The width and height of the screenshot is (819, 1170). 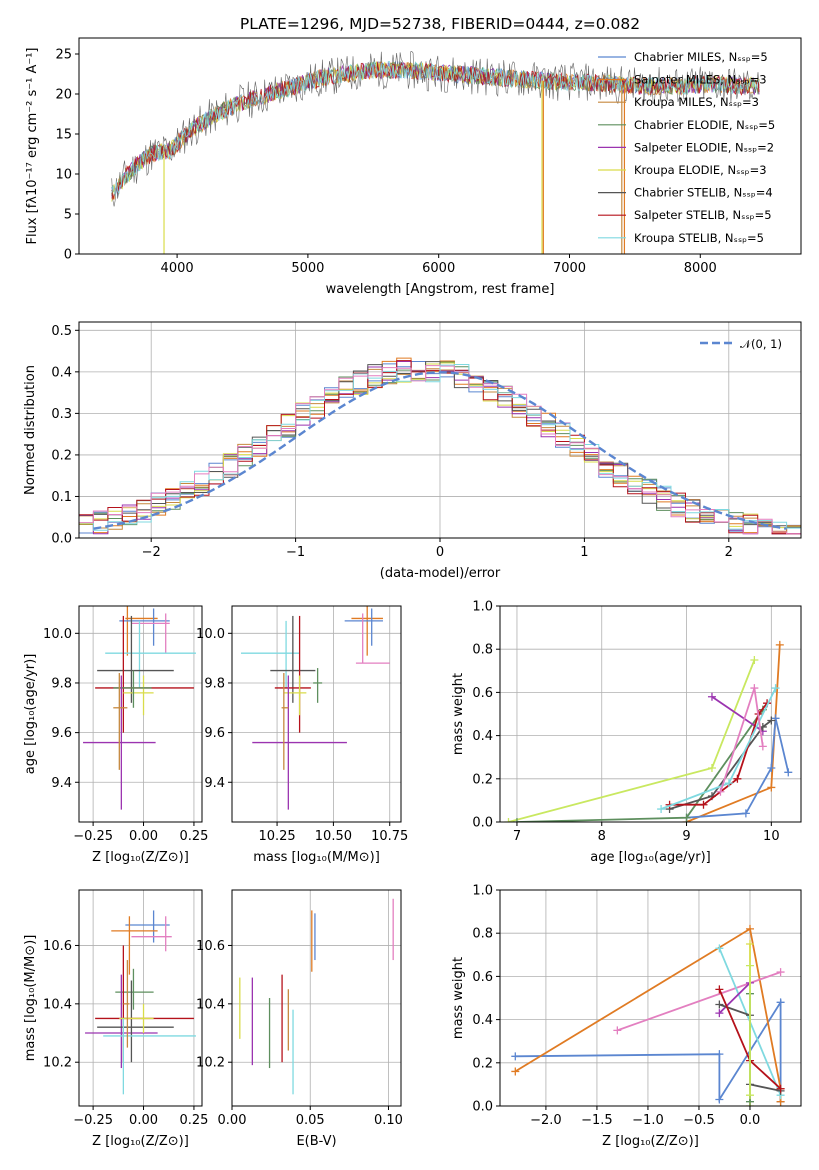 I want to click on y-tick-label: 9.8, so click(x=61, y=683).